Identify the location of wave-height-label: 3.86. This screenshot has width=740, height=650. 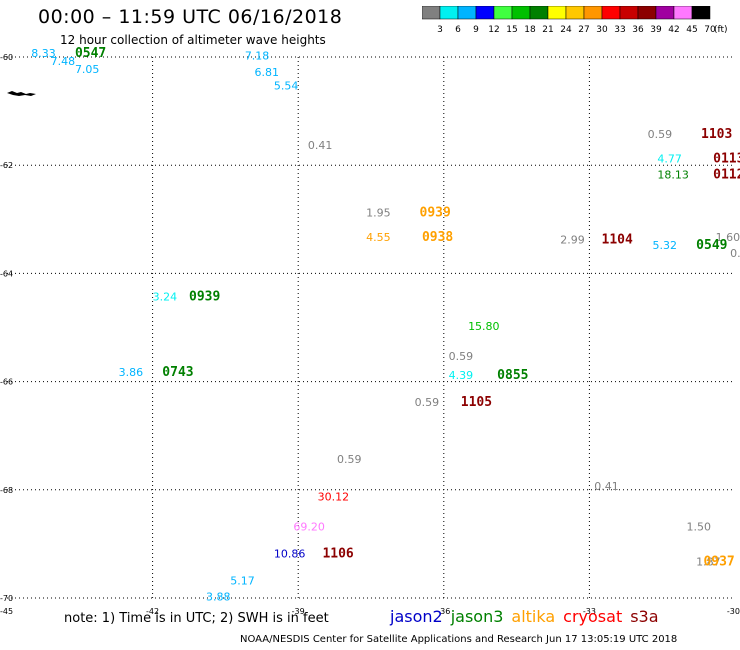
(131, 372).